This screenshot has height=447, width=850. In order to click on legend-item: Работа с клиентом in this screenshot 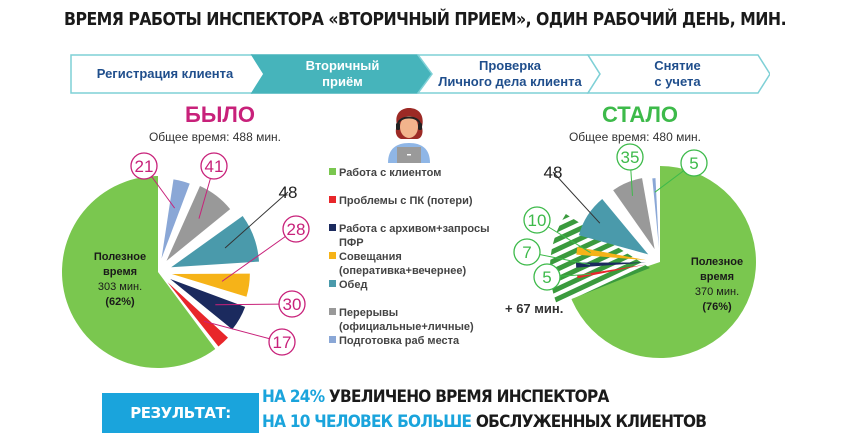, I will do `click(424, 173)`.